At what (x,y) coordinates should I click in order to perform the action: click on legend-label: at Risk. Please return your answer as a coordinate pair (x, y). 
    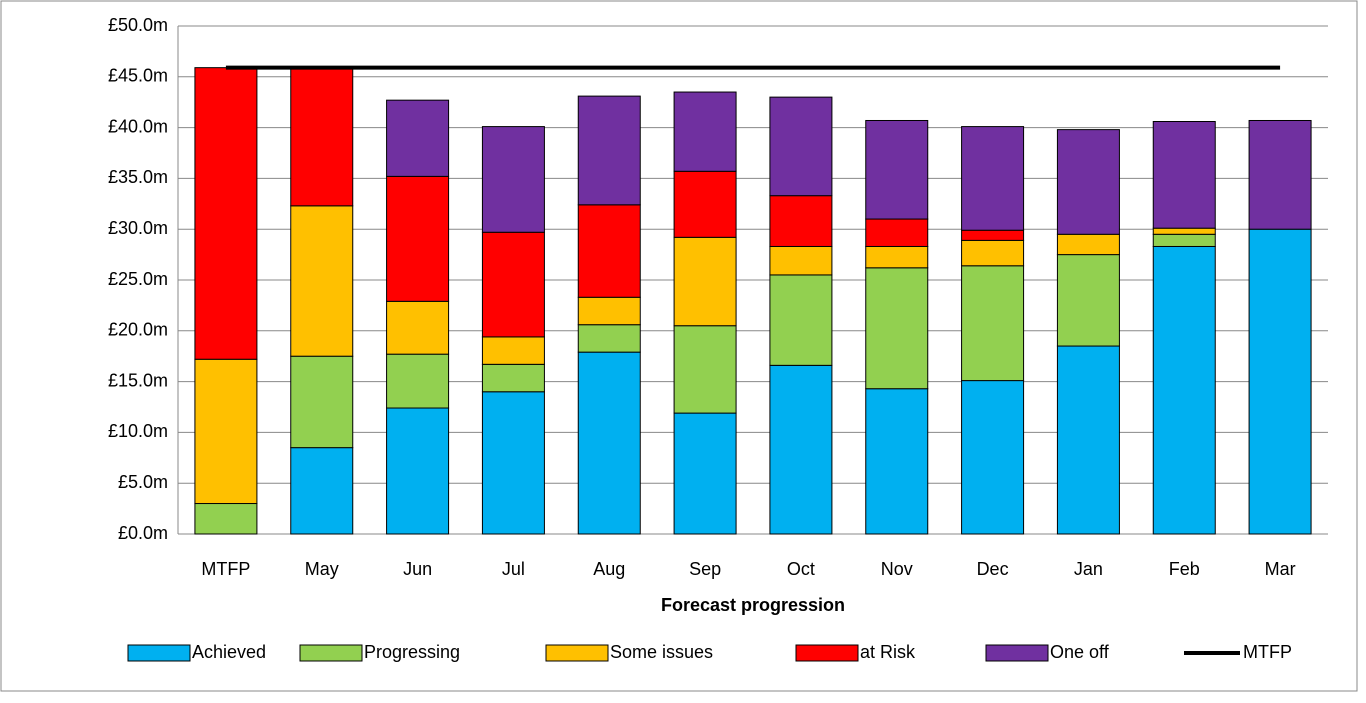
    Looking at the image, I should click on (888, 652).